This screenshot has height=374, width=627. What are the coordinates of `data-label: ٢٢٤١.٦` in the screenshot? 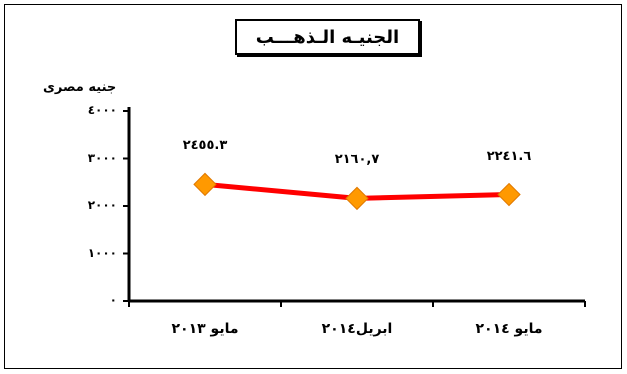 It's located at (509, 156).